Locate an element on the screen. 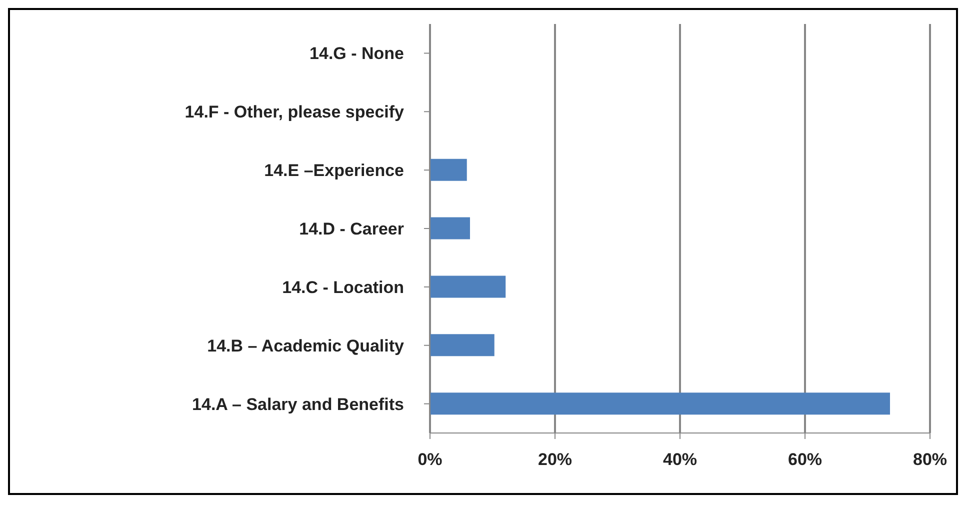 Image resolution: width=968 pixels, height=505 pixels. y-tick-label: 14.A – Salary and Benefits is located at coordinates (298, 404).